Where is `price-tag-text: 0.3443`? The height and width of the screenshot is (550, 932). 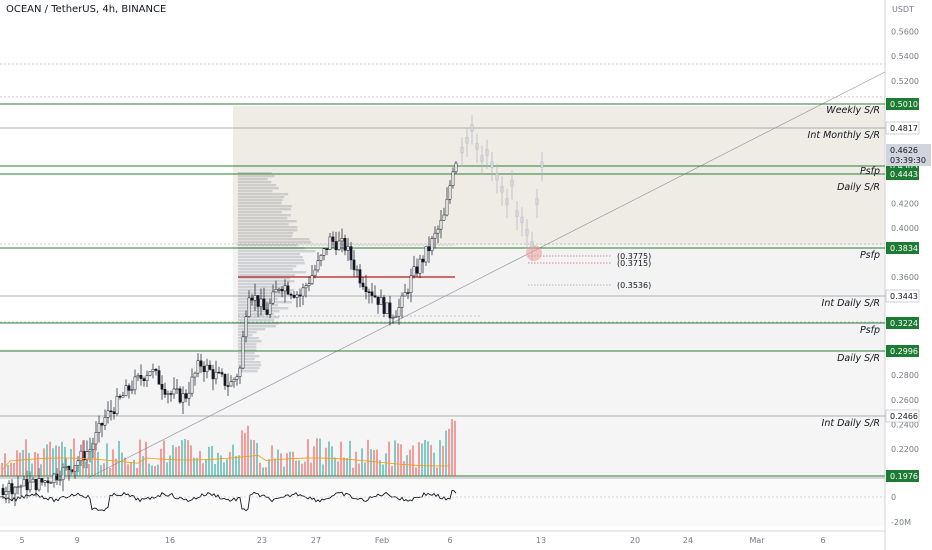 price-tag-text: 0.3443 is located at coordinates (904, 296).